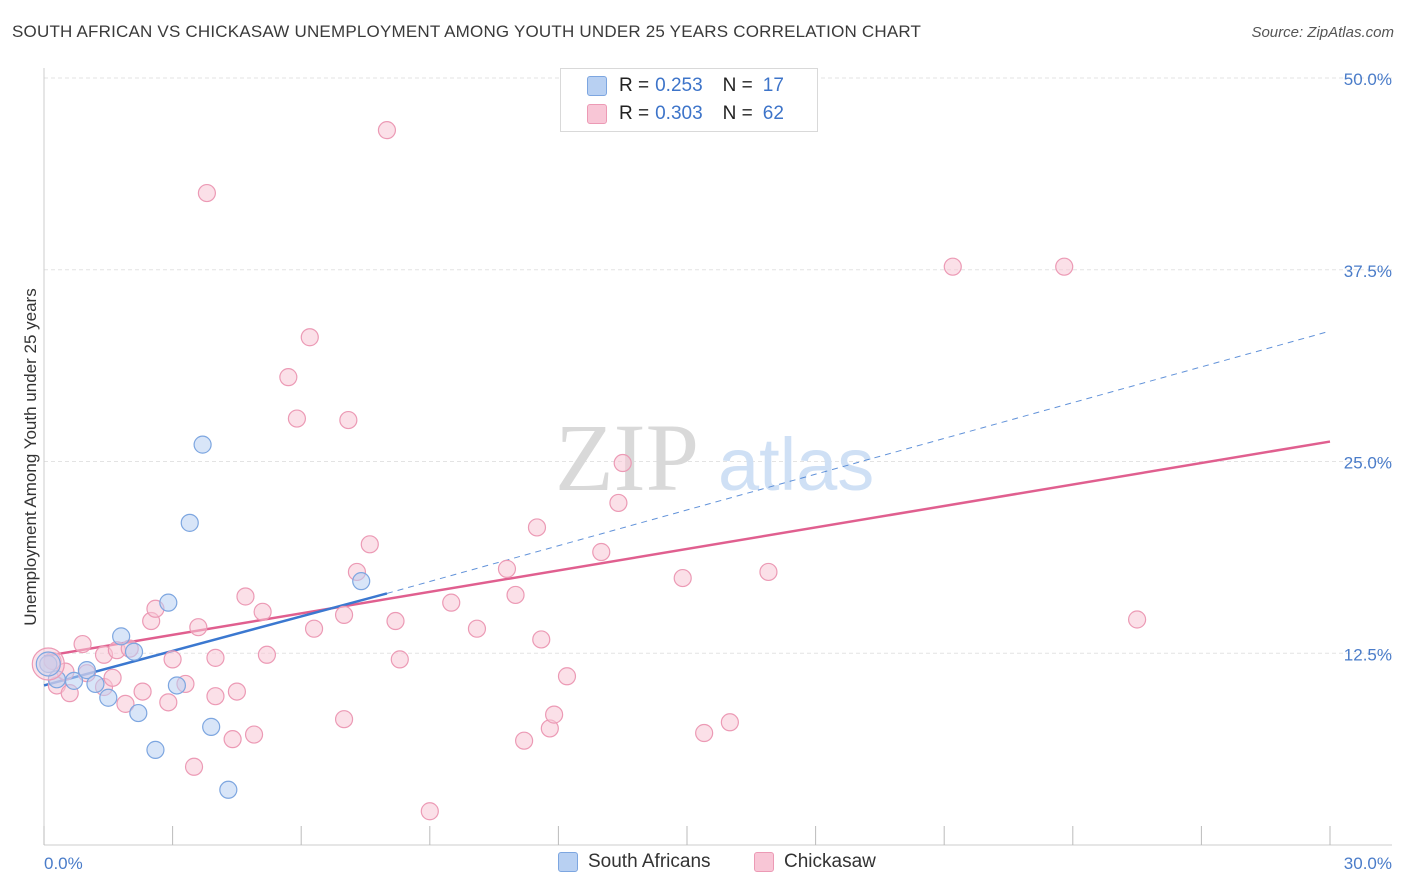 The width and height of the screenshot is (1406, 892). What do you see at coordinates (689, 100) in the screenshot?
I see `legend: R = 0.253 N = 17 R = 0.303 N = 62` at bounding box center [689, 100].